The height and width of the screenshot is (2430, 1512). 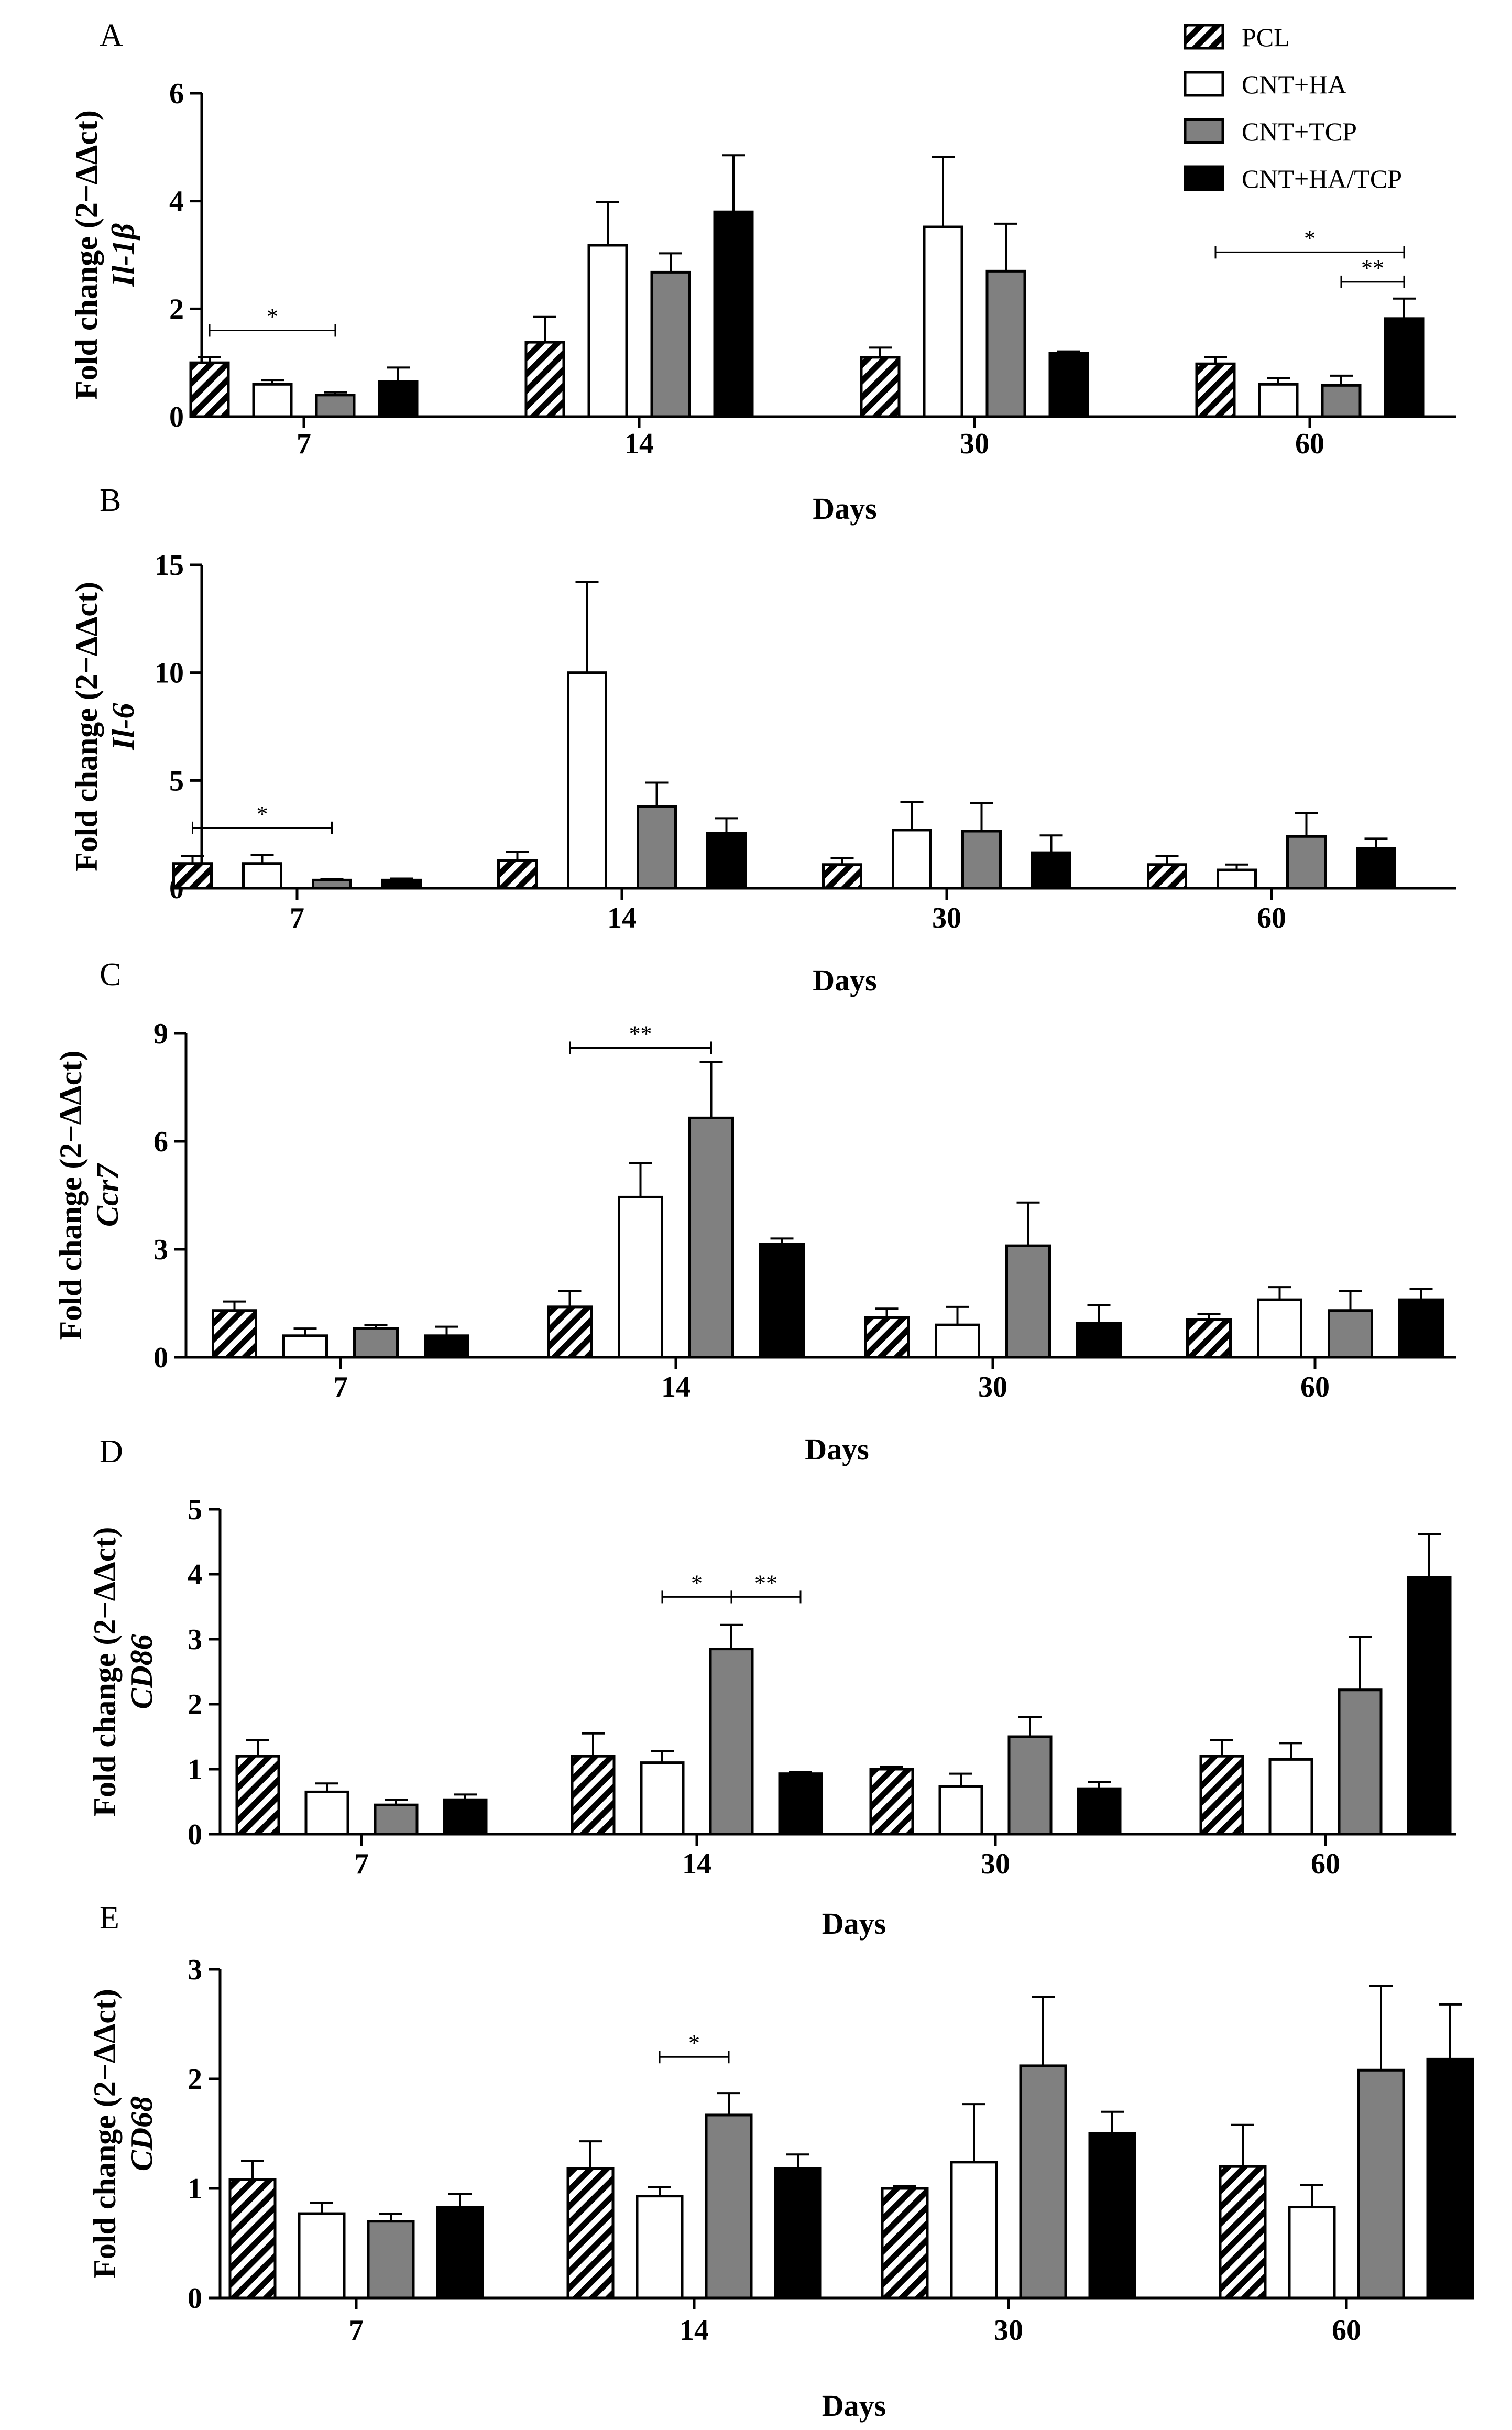 What do you see at coordinates (109, 1918) in the screenshot?
I see `panel-letter: E` at bounding box center [109, 1918].